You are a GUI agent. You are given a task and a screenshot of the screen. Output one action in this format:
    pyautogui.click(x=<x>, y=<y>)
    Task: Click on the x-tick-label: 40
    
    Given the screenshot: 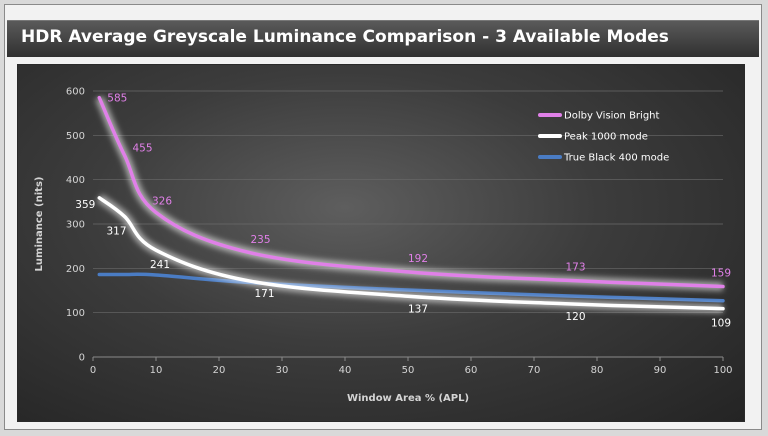 What is the action you would take?
    pyautogui.click(x=345, y=370)
    